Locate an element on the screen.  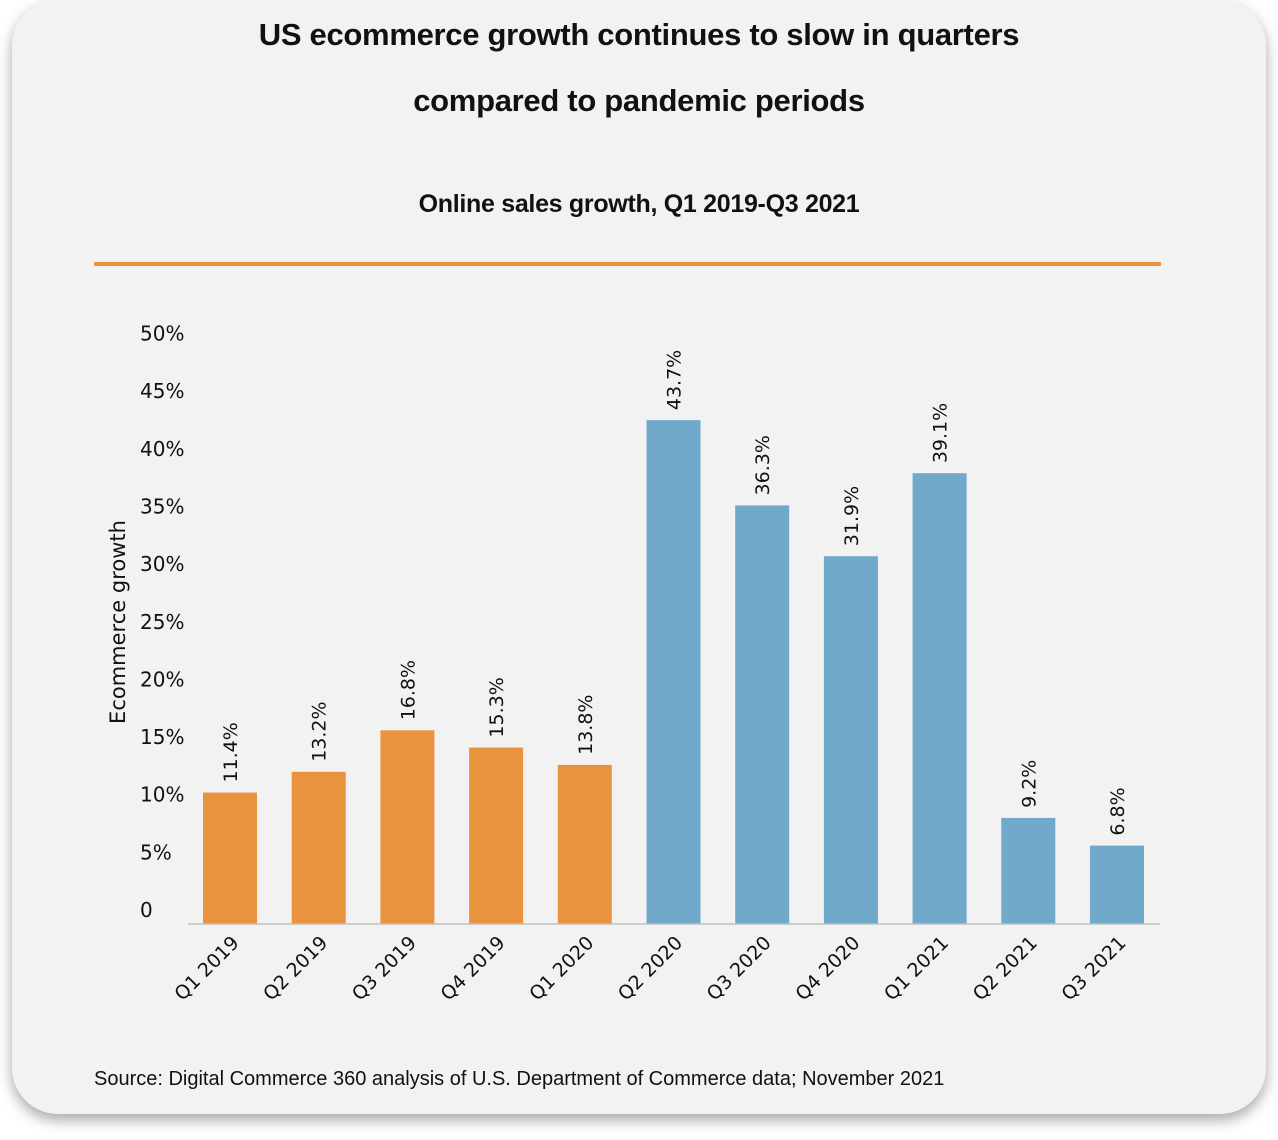
chart-subtitle: Online sales growth, Q1 2019-Q3 2021 is located at coordinates (639, 204).